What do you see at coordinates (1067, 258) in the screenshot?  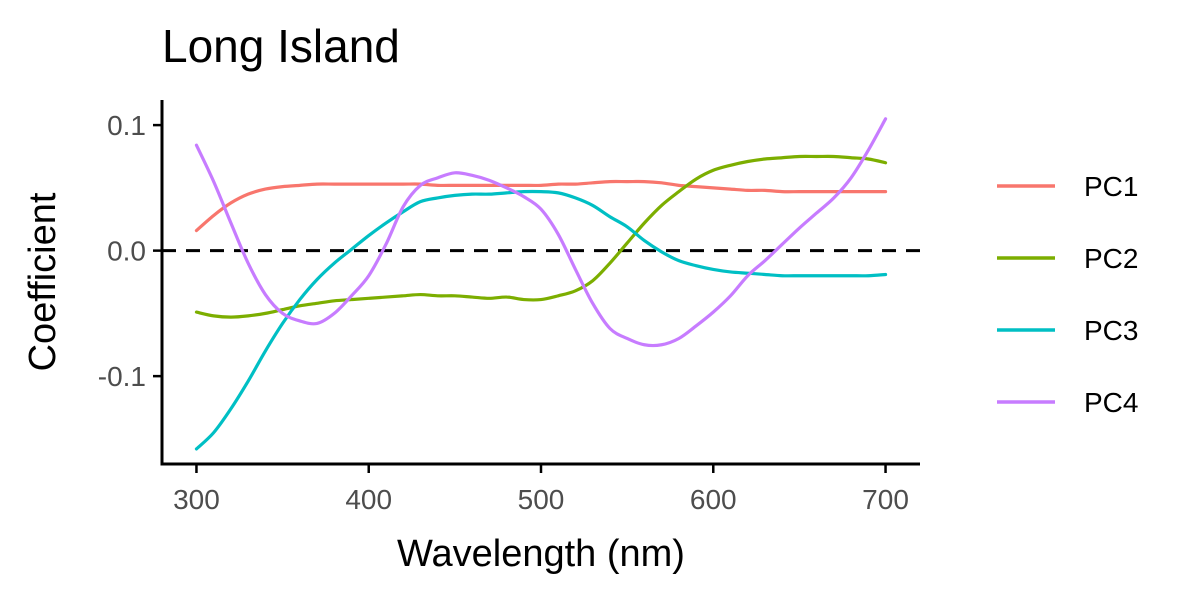 I see `legend-item-pc2: PC2` at bounding box center [1067, 258].